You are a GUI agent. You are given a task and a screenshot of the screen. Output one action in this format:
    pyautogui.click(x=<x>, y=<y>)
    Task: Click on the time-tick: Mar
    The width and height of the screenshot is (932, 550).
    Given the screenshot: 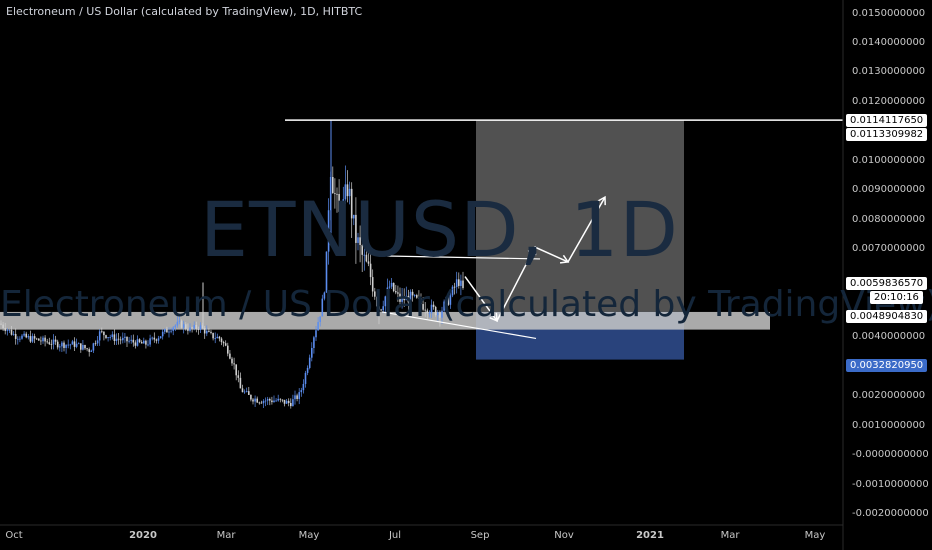 What is the action you would take?
    pyautogui.click(x=226, y=535)
    